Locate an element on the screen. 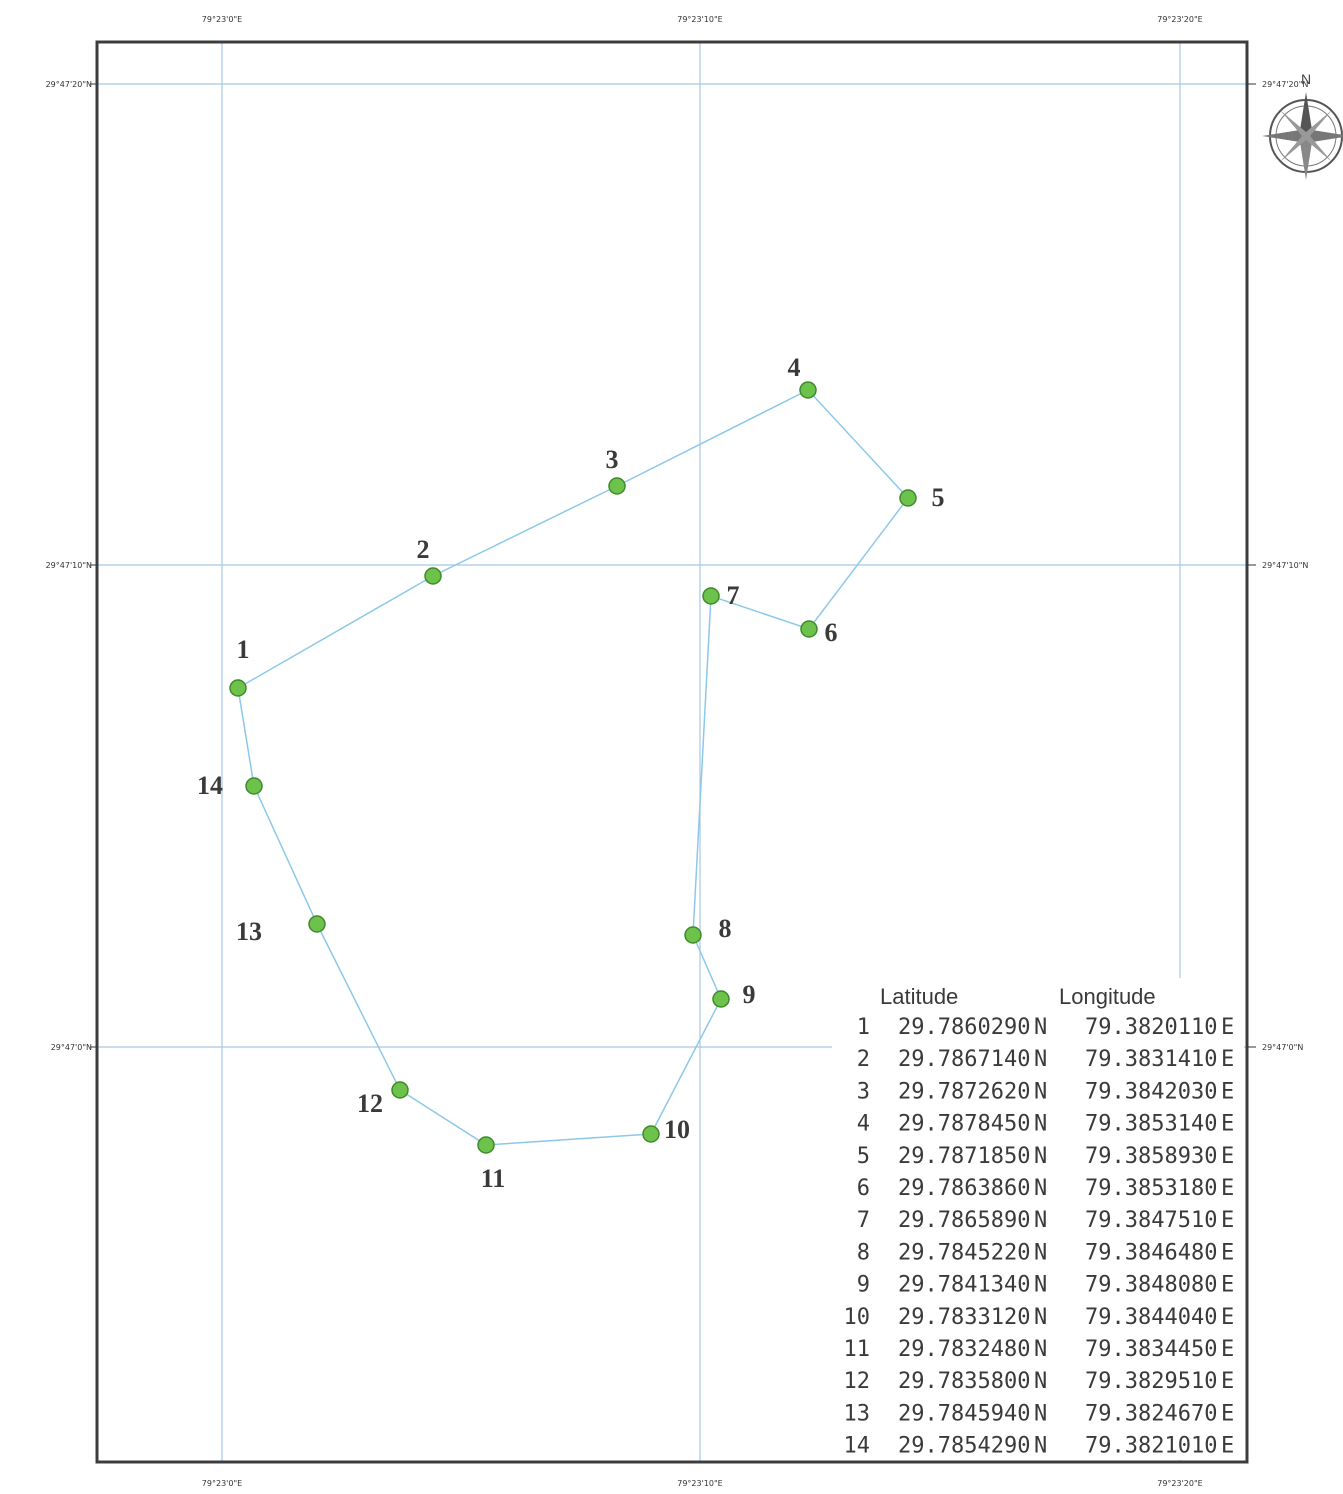 This screenshot has width=1343, height=1494. table-cell-index: 13 is located at coordinates (857, 1413).